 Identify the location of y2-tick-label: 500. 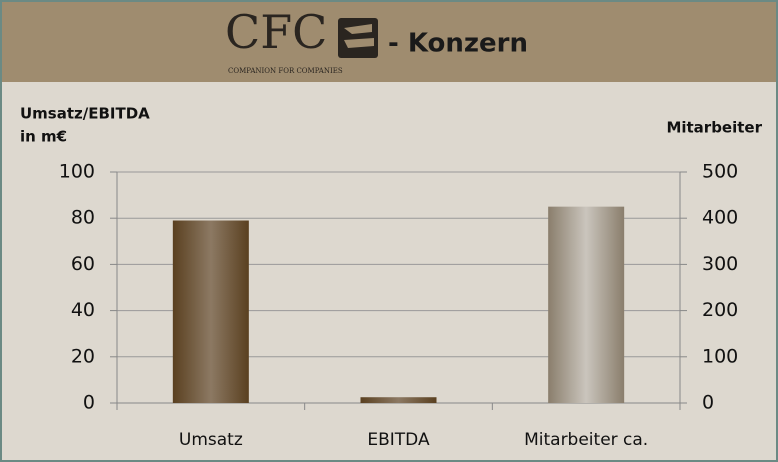
(720, 172).